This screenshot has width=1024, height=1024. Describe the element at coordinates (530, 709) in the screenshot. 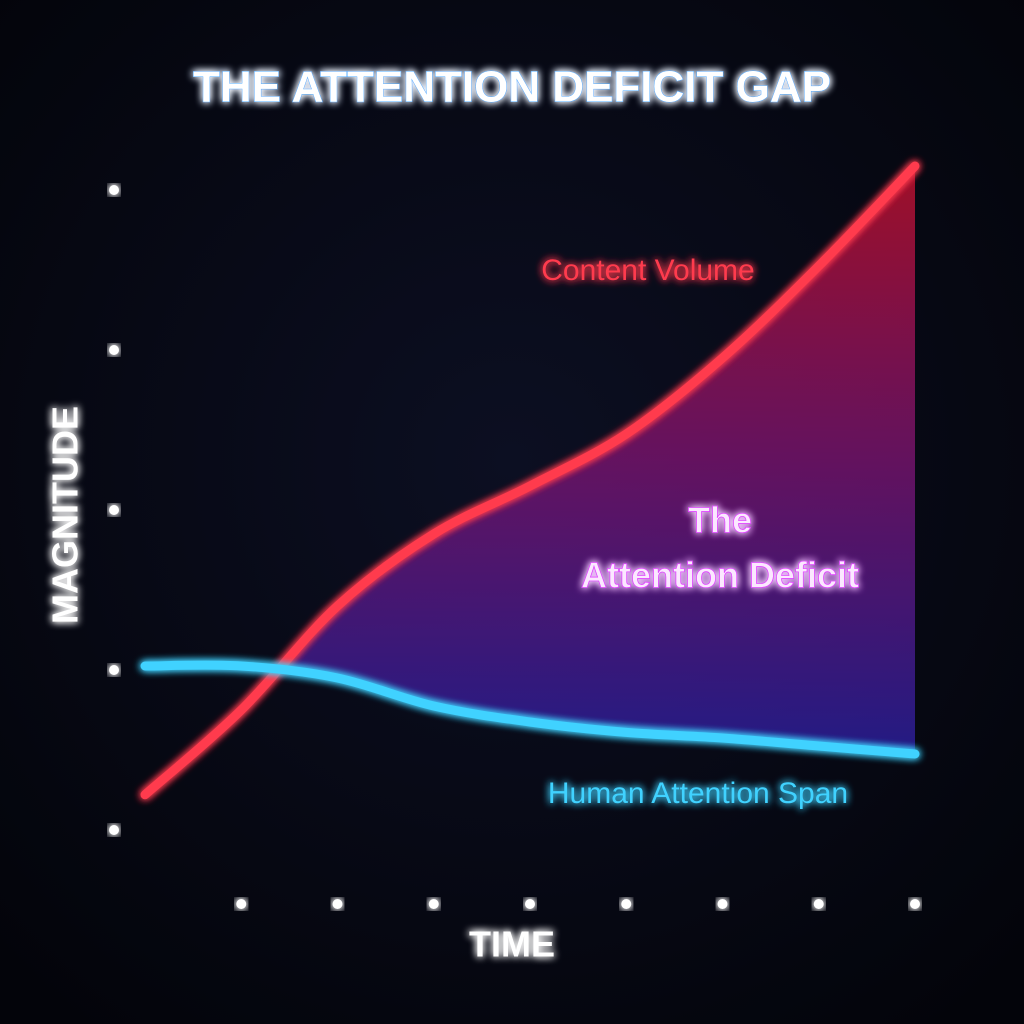

I see `series-line` at that location.